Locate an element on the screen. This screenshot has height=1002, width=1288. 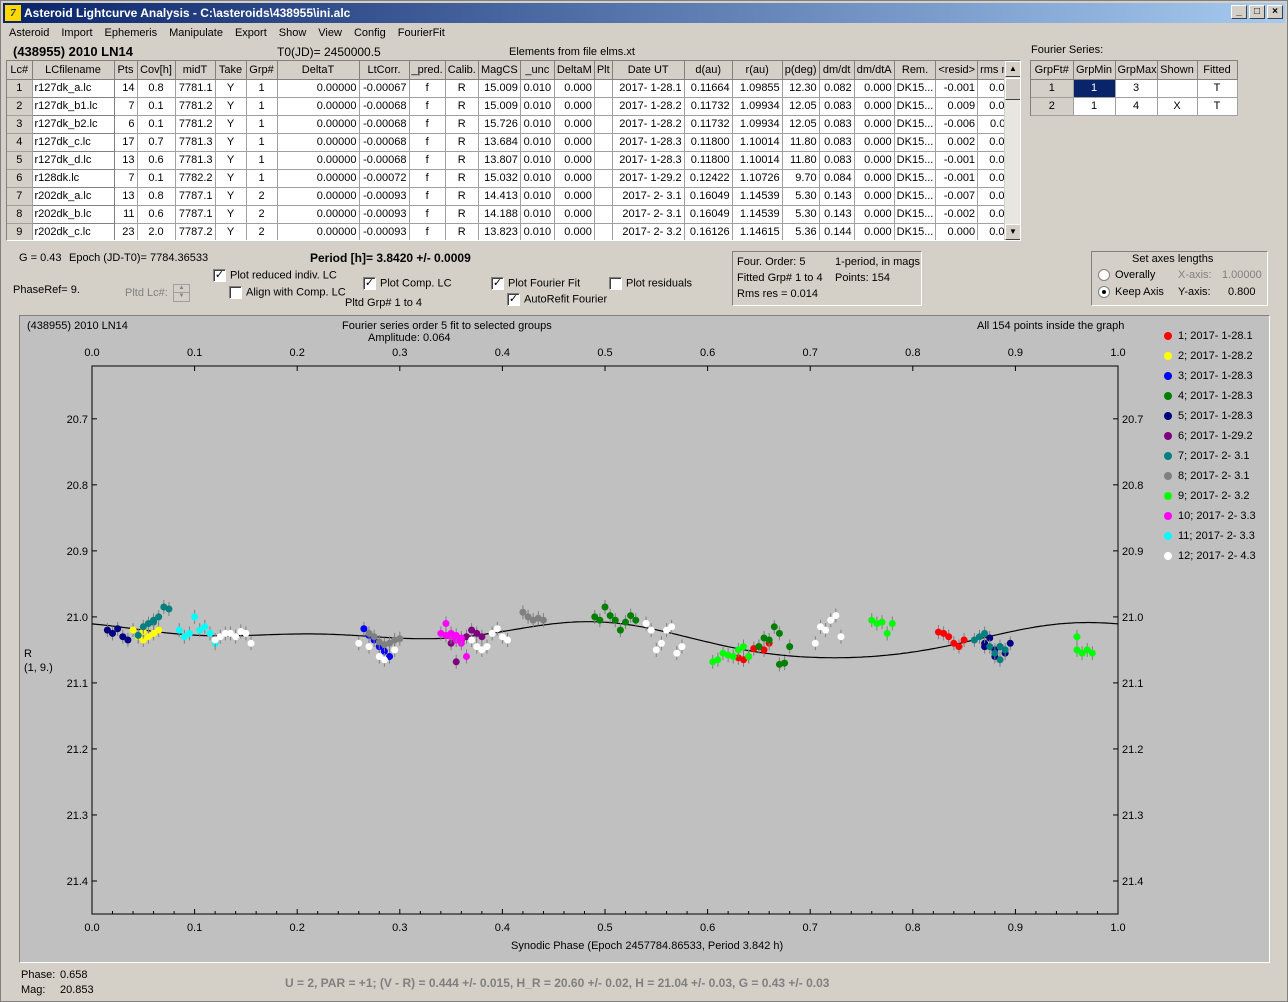
table-cell: 2.0 is located at coordinates (156, 231).